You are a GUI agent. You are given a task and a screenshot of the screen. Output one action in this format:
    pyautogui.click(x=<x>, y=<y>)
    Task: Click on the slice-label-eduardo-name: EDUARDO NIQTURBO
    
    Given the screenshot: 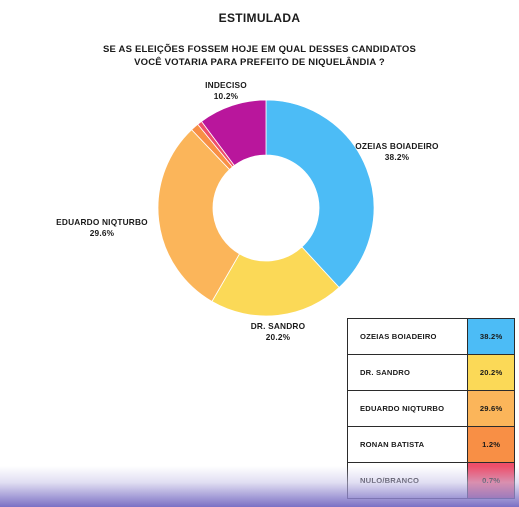 What is the action you would take?
    pyautogui.click(x=102, y=222)
    